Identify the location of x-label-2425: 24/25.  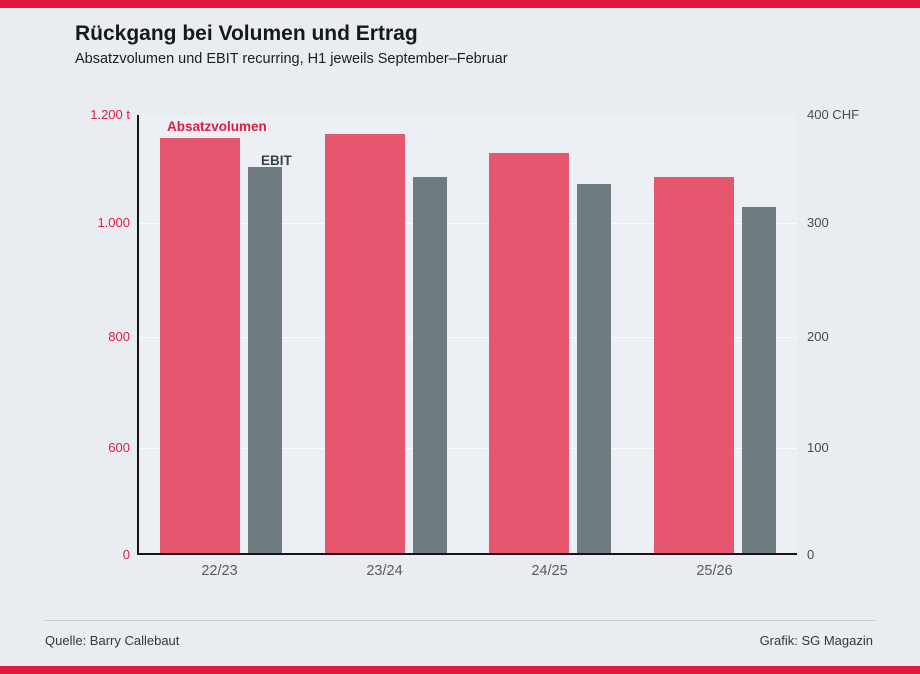
(549, 571).